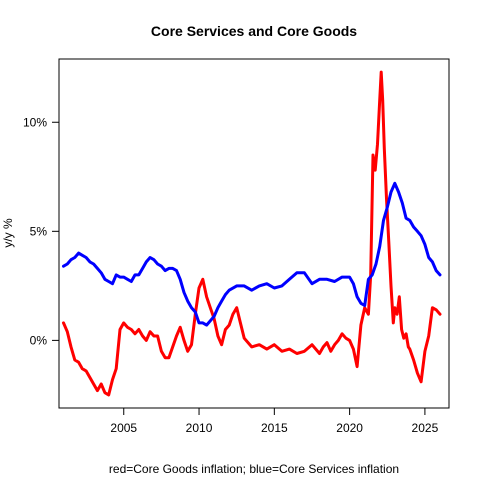 This screenshot has width=480, height=480. I want to click on y-tick-label: 5%, so click(39, 231).